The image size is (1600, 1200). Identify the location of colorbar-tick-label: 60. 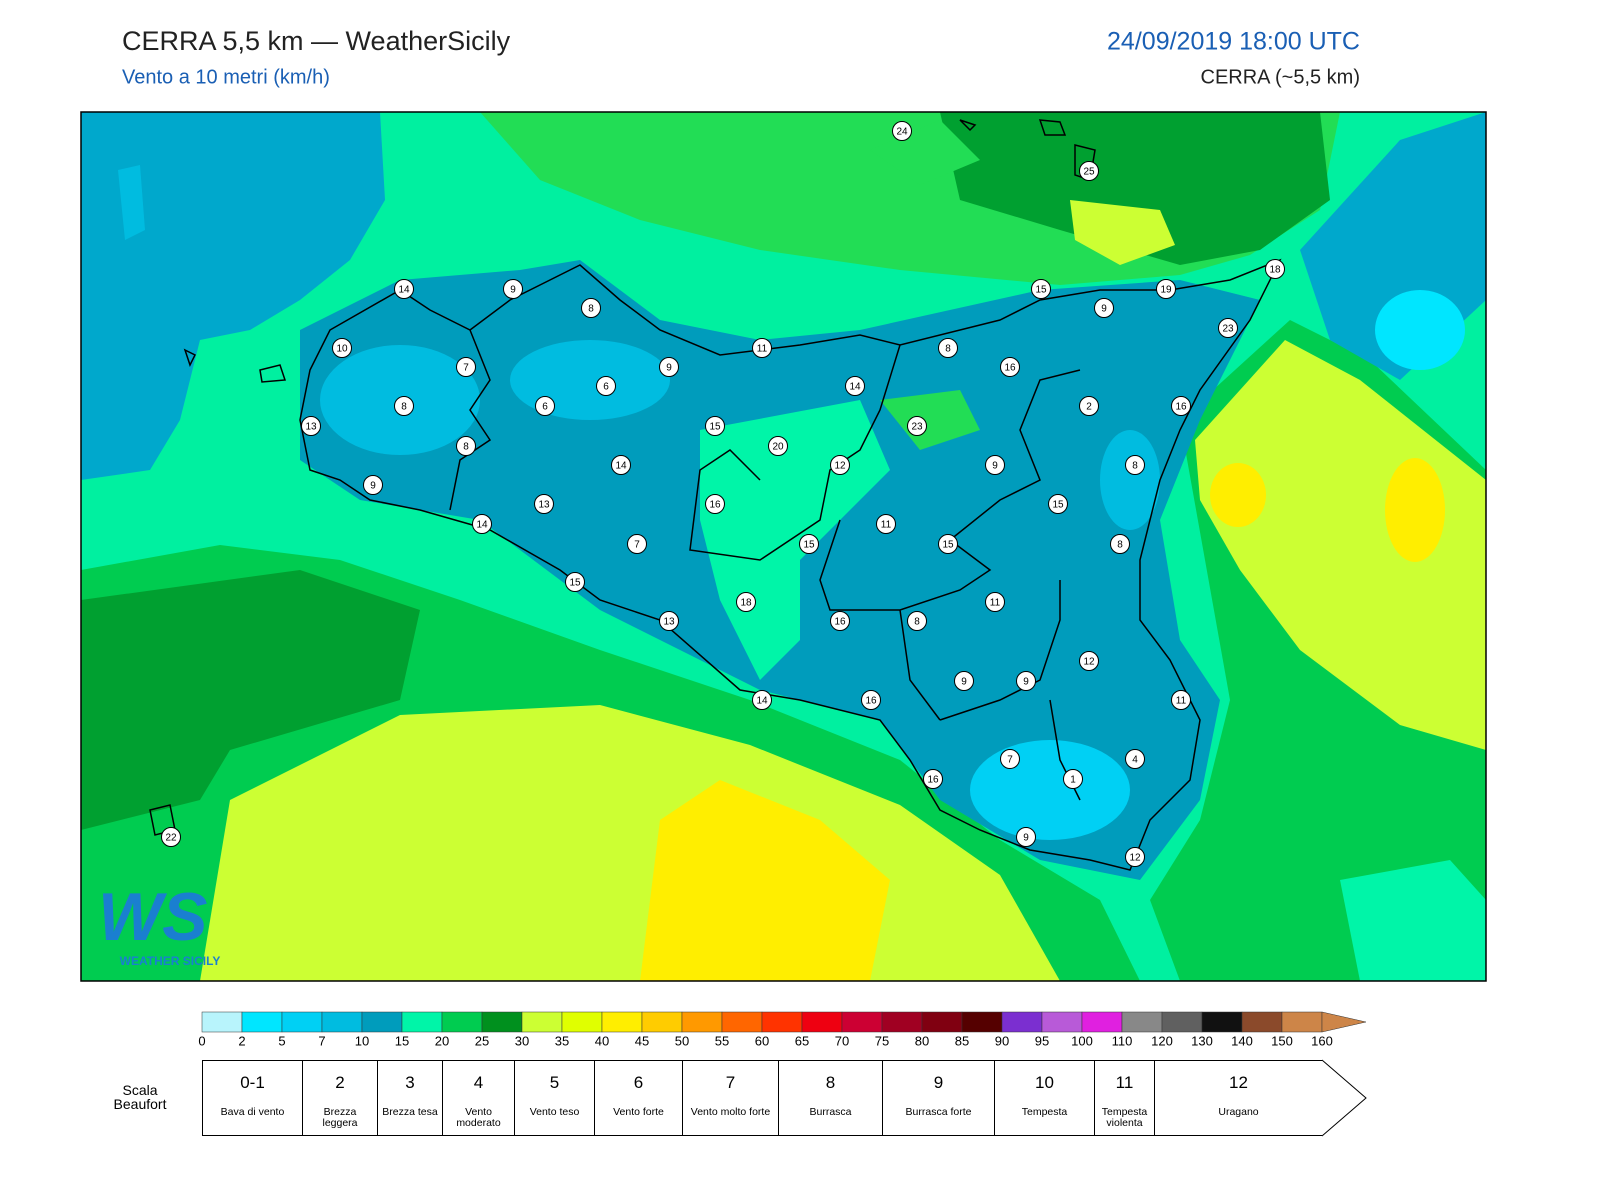
(762, 1040).